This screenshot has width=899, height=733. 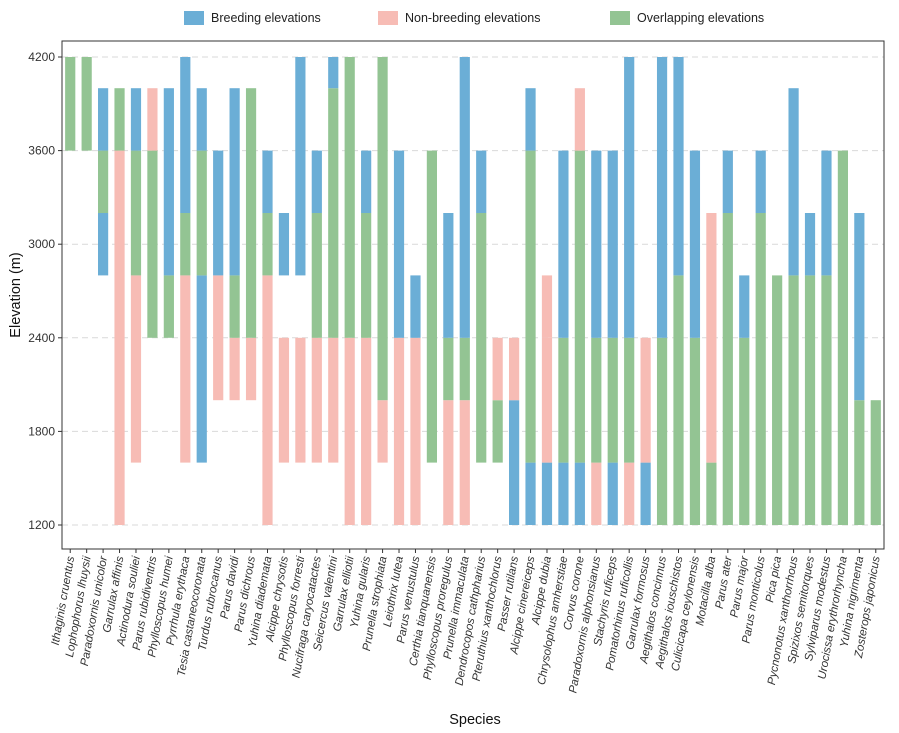 What do you see at coordinates (41, 57) in the screenshot?
I see `y-tick-label: 4200` at bounding box center [41, 57].